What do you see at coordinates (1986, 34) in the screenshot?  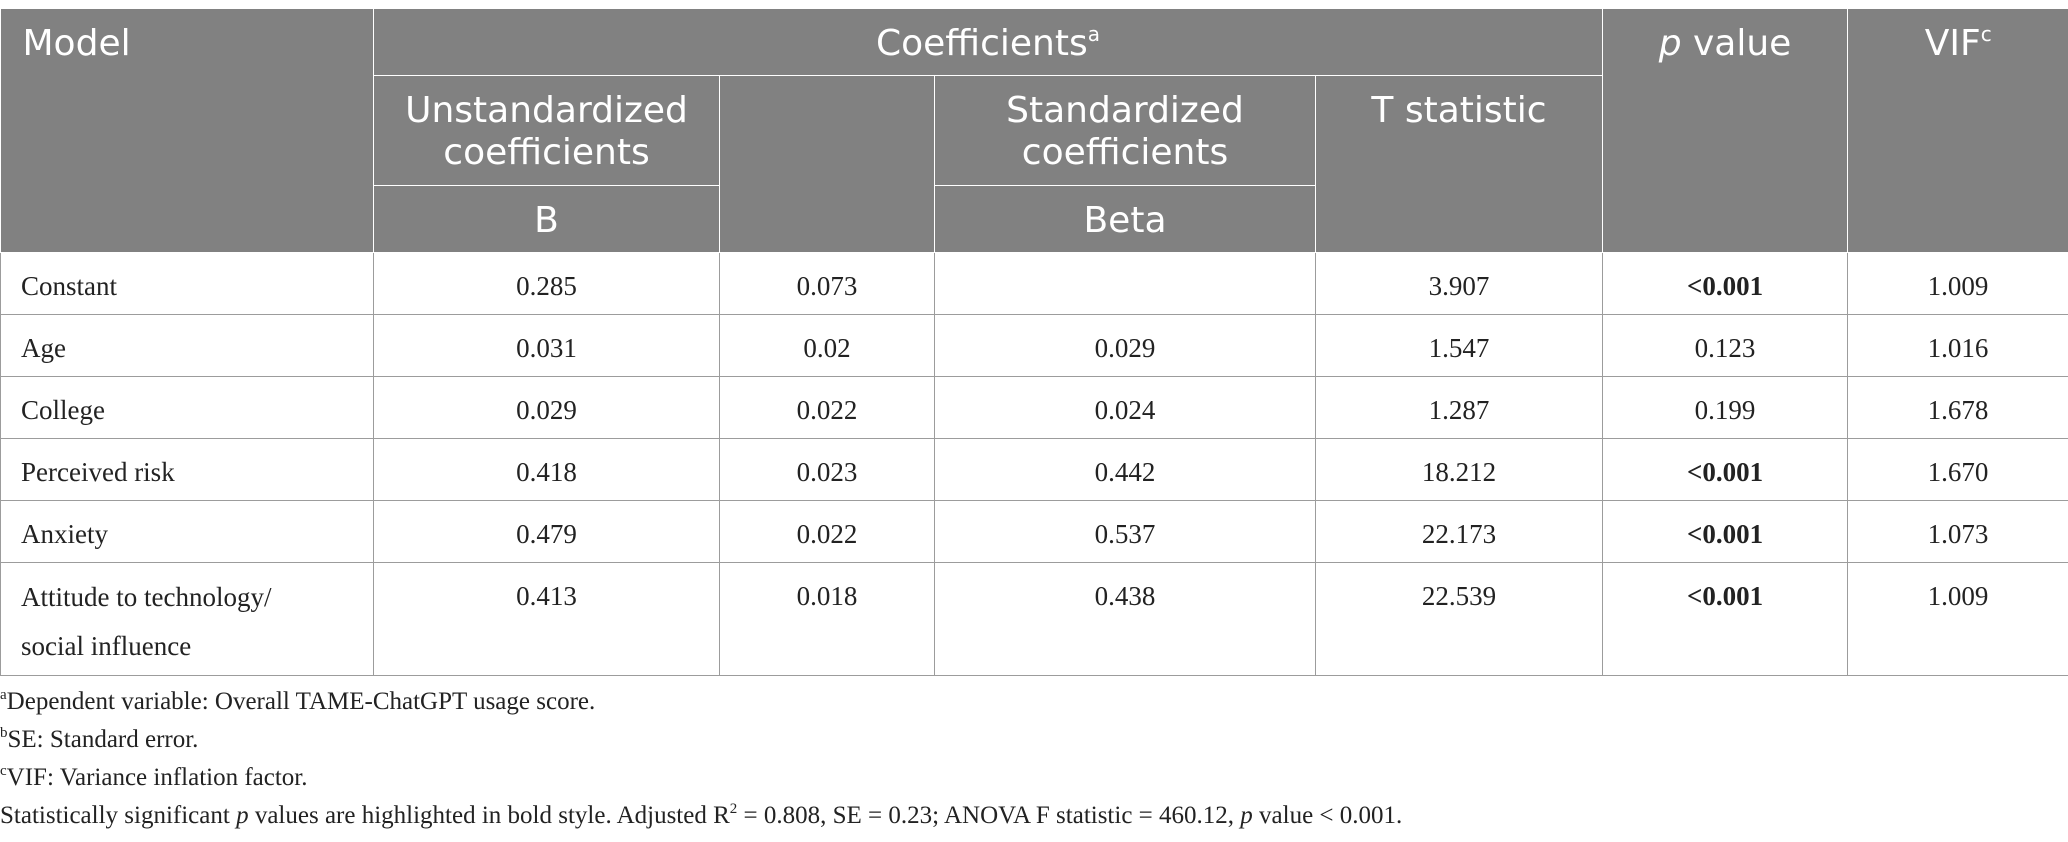 I see `footnote-marker-c: c` at bounding box center [1986, 34].